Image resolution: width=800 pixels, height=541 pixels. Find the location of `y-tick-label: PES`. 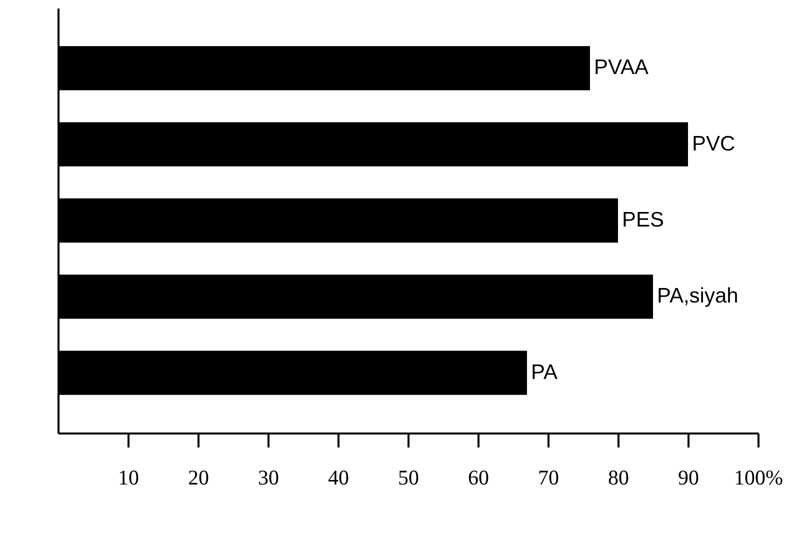

y-tick-label: PES is located at coordinates (643, 220).